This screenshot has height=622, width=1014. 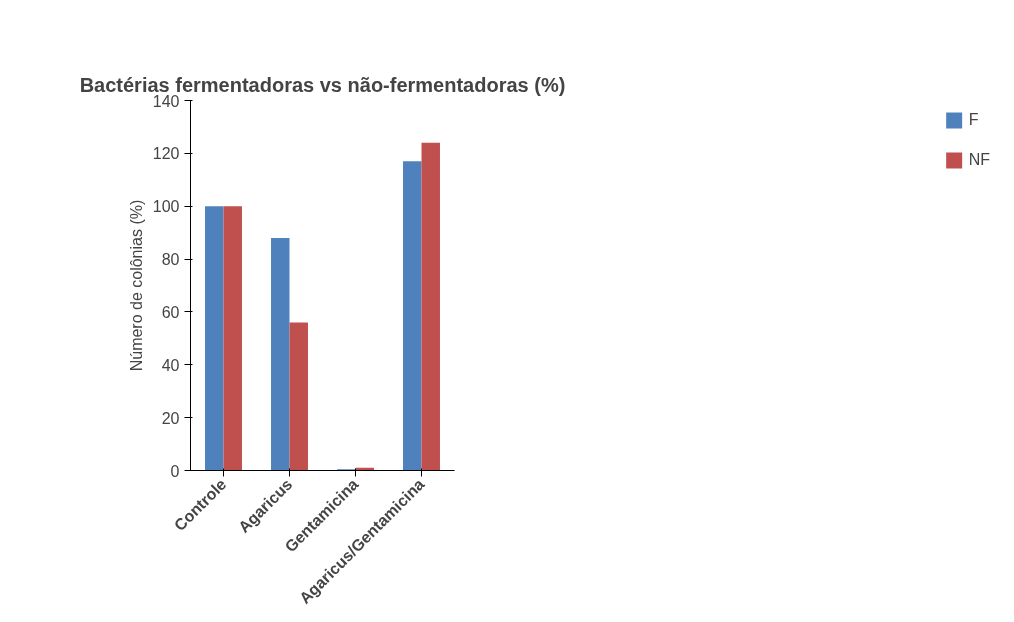 I want to click on y-tick-label: 40, so click(x=170, y=365).